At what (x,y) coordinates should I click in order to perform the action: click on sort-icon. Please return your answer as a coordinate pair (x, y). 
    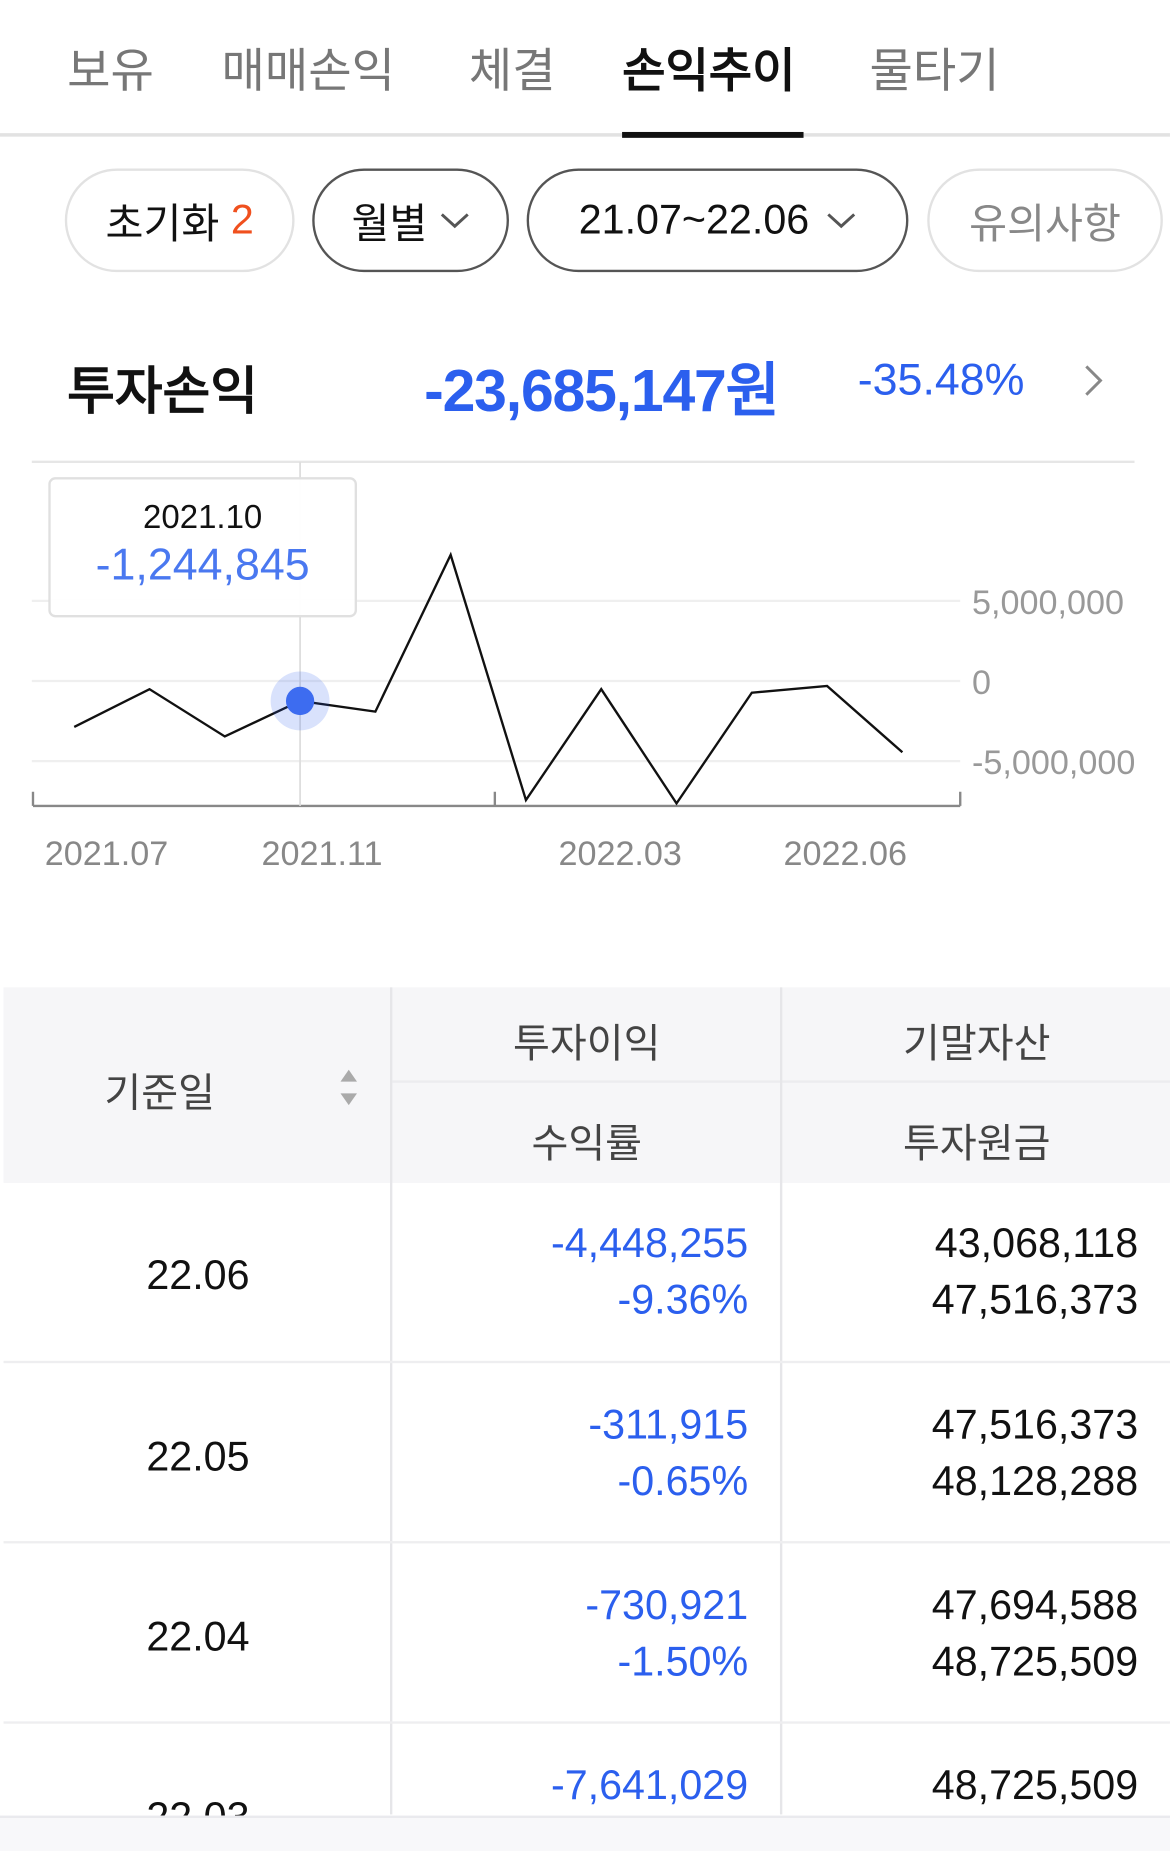
    Looking at the image, I should click on (348, 1087).